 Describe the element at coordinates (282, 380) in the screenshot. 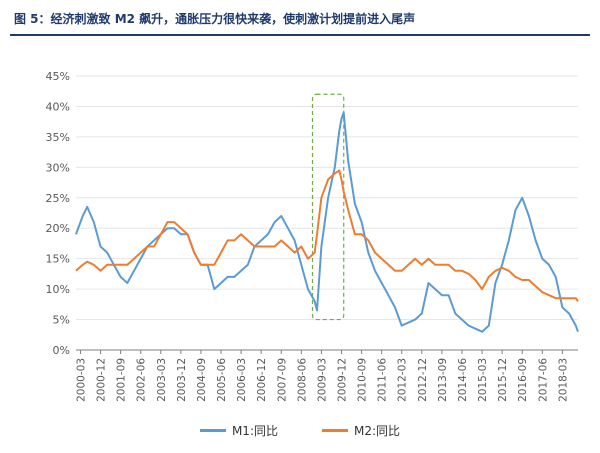

I see `x-tick-label: 2007-09` at that location.